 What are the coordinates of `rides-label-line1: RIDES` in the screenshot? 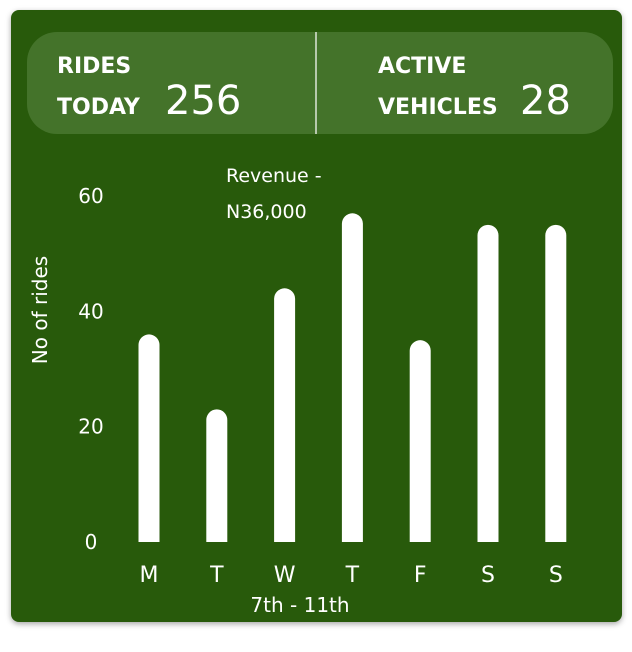 It's located at (94, 66).